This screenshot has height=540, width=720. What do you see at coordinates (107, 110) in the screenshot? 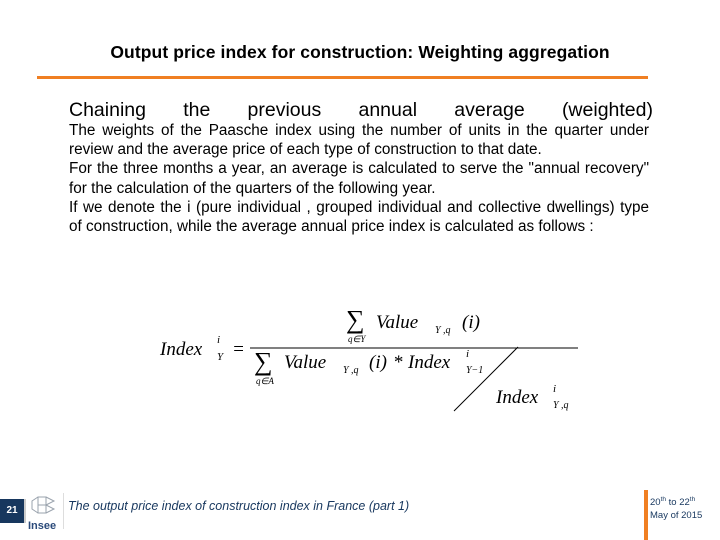
I see `subtitle-word: Chaining` at bounding box center [107, 110].